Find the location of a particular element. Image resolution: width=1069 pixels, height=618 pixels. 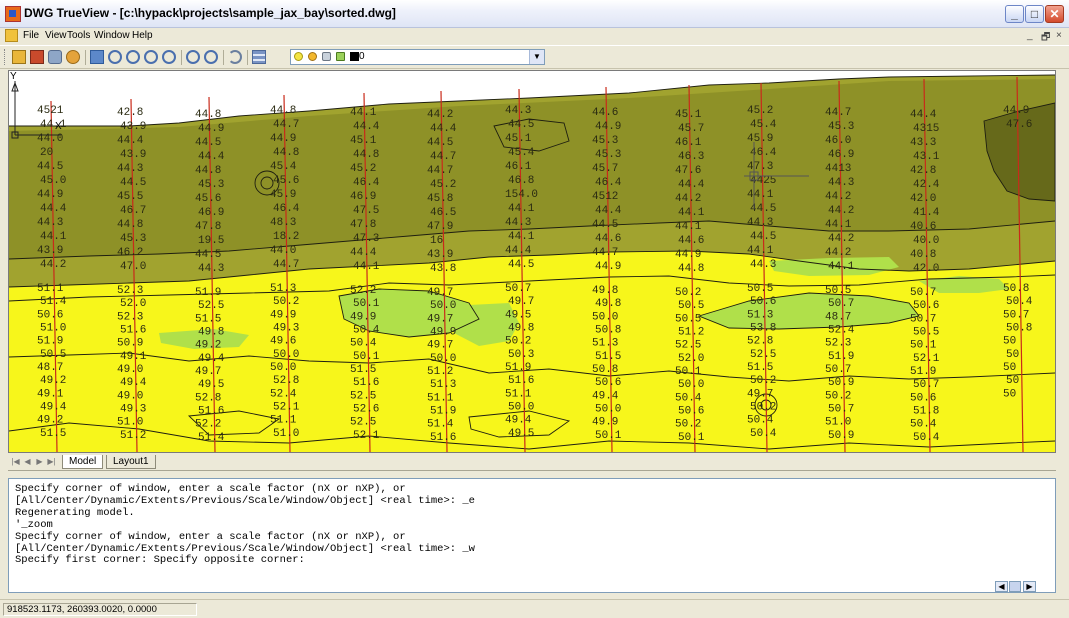

open-icon is located at coordinates (19, 57).